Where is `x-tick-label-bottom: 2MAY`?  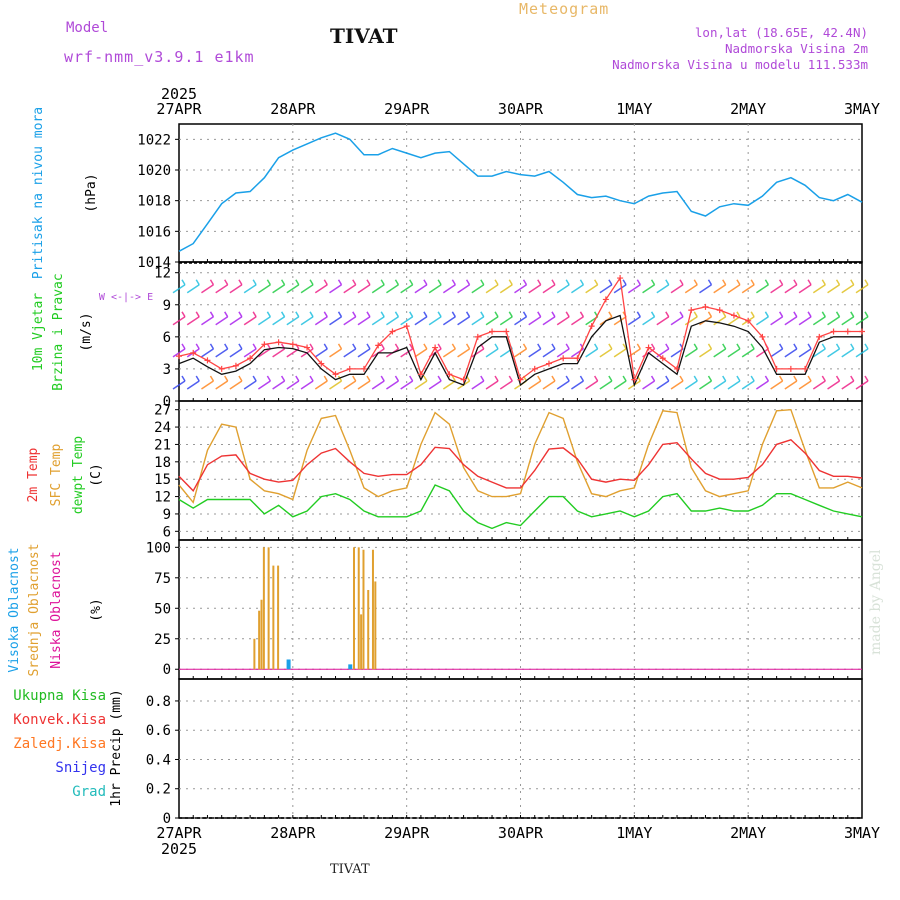
x-tick-label-bottom: 2MAY is located at coordinates (748, 833).